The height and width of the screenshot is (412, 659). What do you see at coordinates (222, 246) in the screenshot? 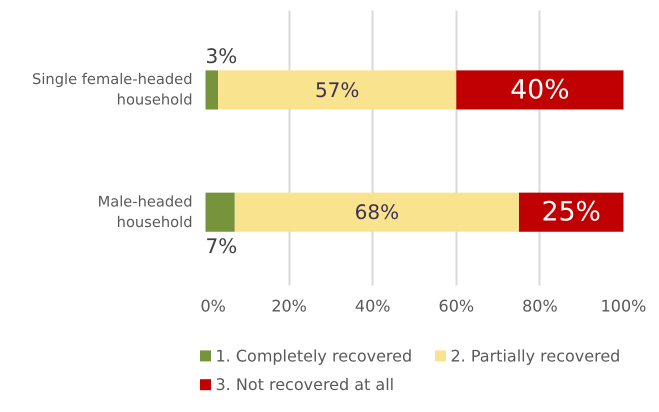
I see `data-label: 7%` at bounding box center [222, 246].